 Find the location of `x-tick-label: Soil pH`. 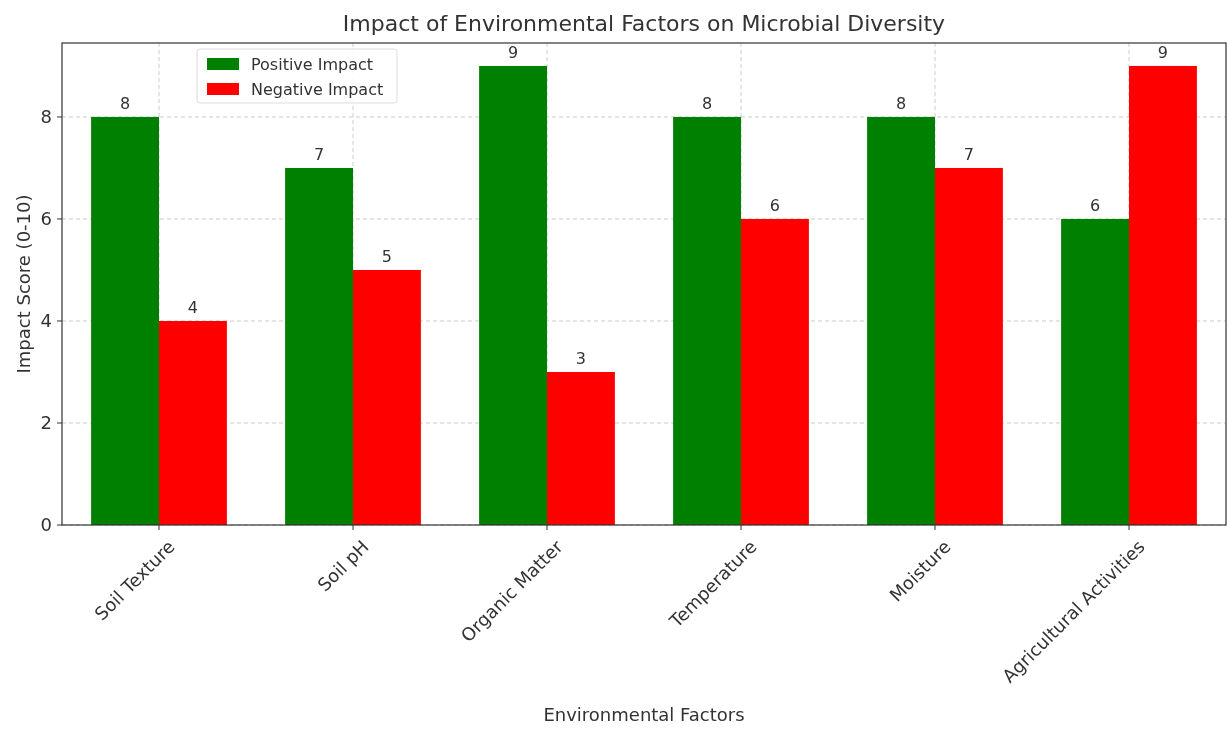

x-tick-label: Soil pH is located at coordinates (343, 565).